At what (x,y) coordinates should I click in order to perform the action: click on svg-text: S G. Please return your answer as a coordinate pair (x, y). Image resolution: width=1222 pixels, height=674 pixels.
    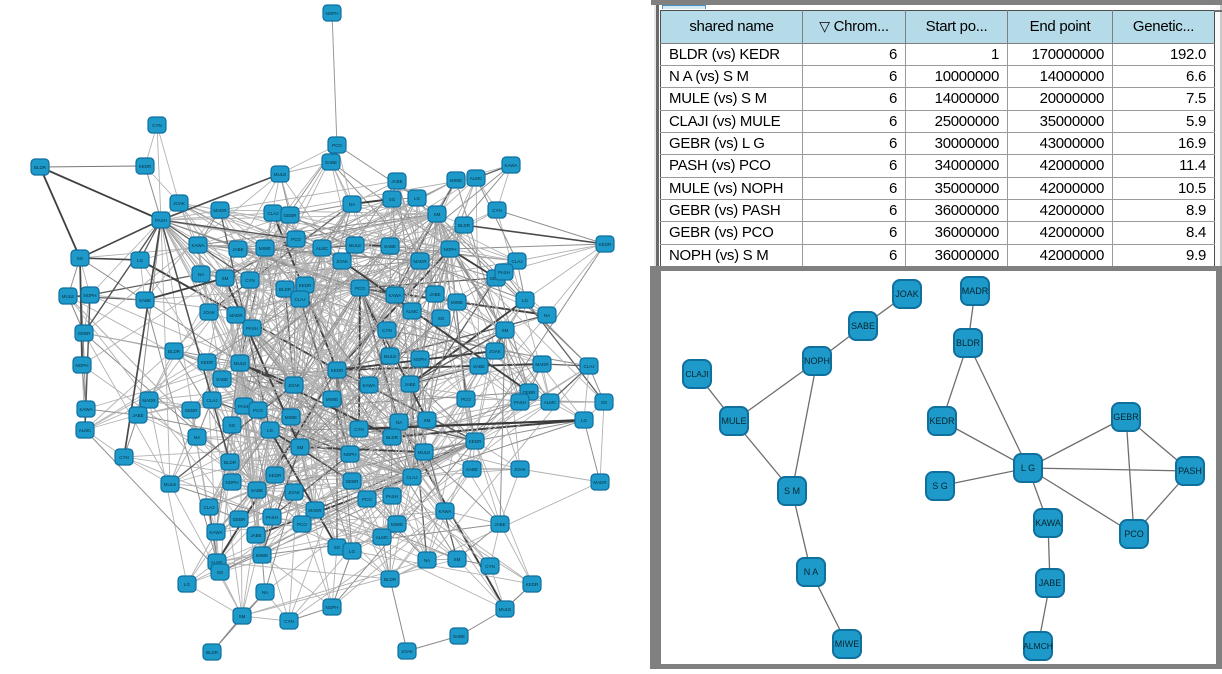
    Looking at the image, I should click on (940, 486).